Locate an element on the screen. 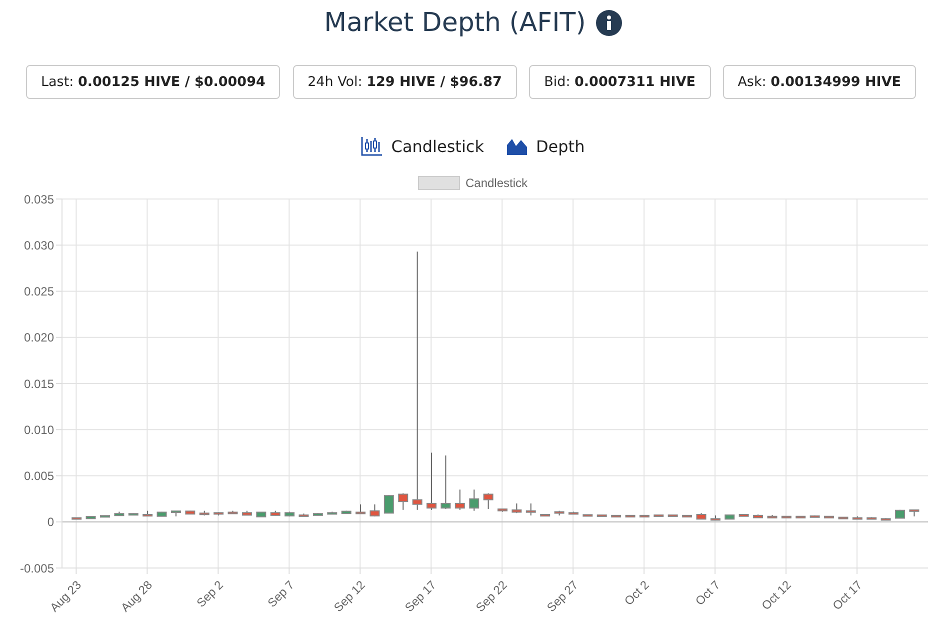  x-tick-label: Oct 12 is located at coordinates (776, 595).